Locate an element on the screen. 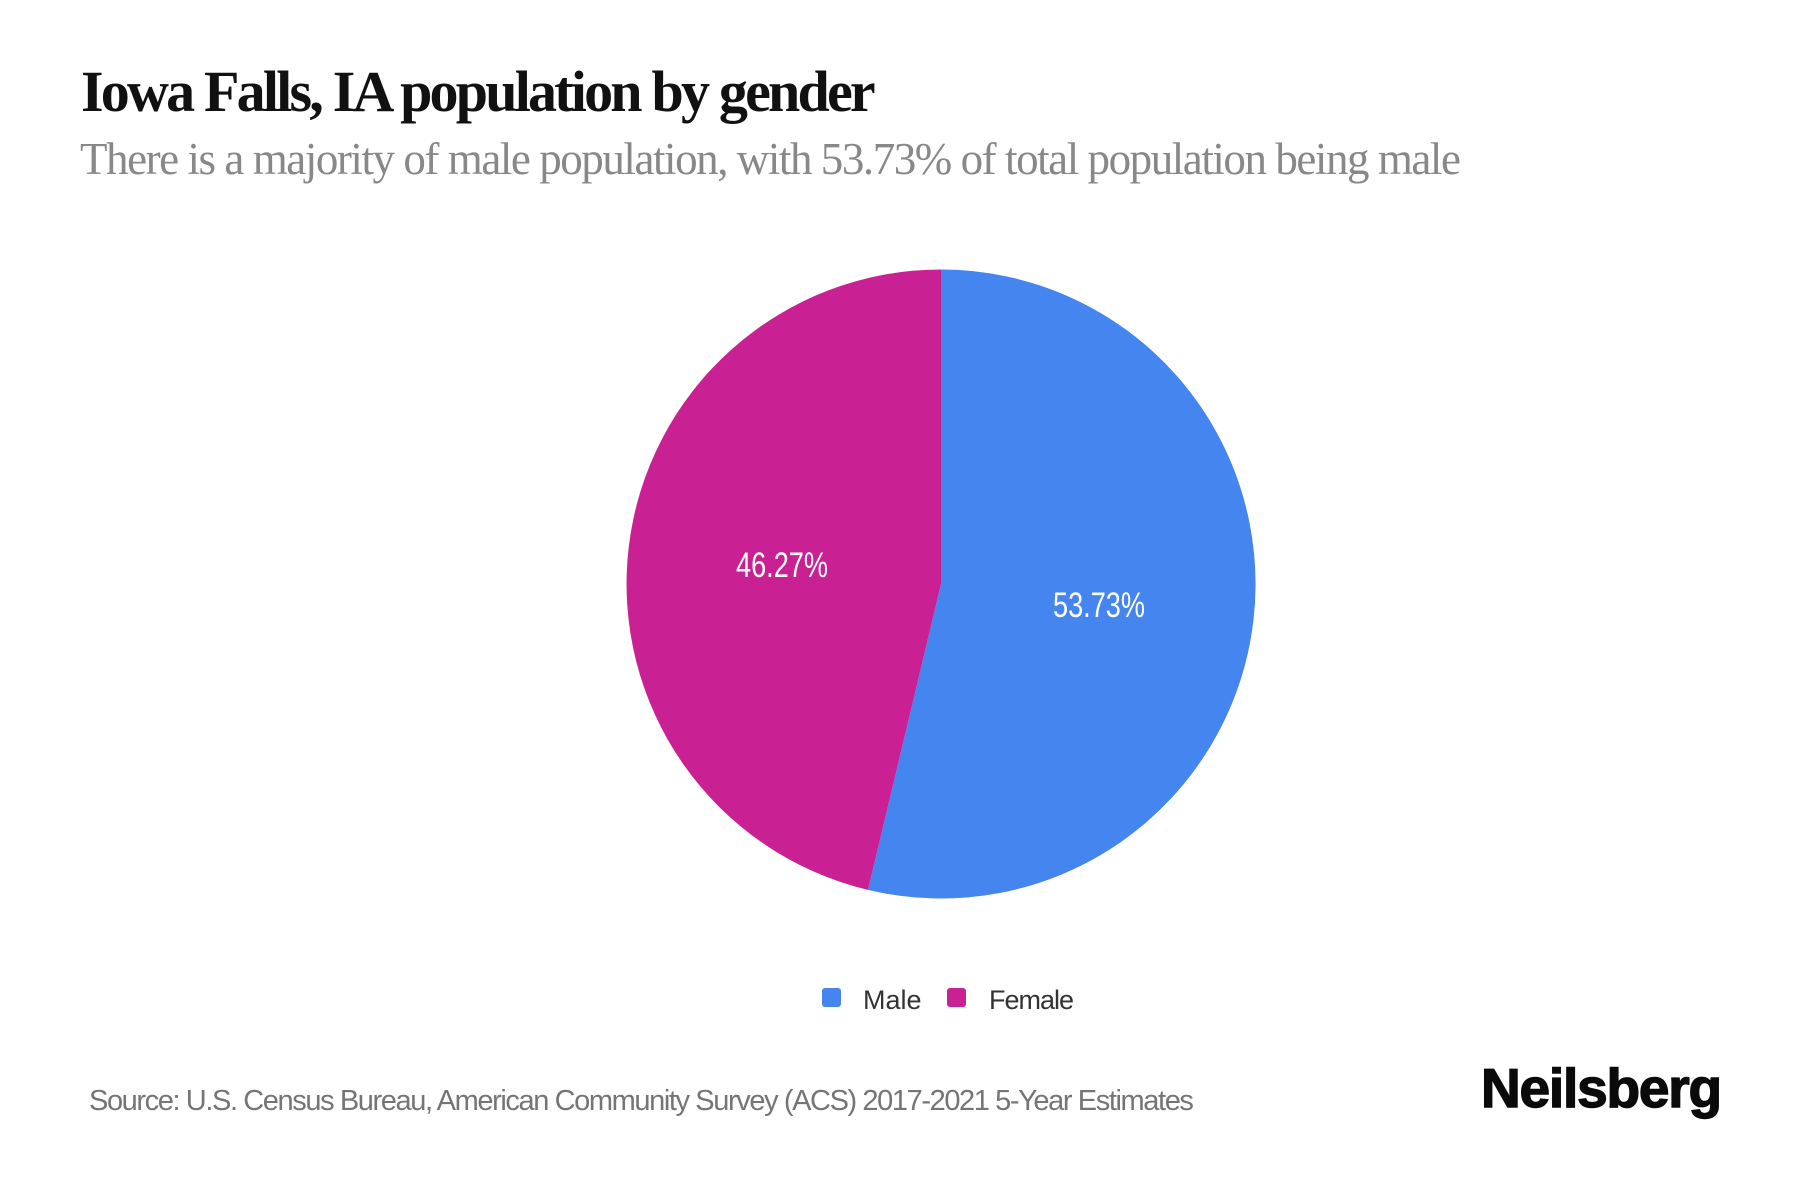  svg-text: 46.27% is located at coordinates (782, 565).